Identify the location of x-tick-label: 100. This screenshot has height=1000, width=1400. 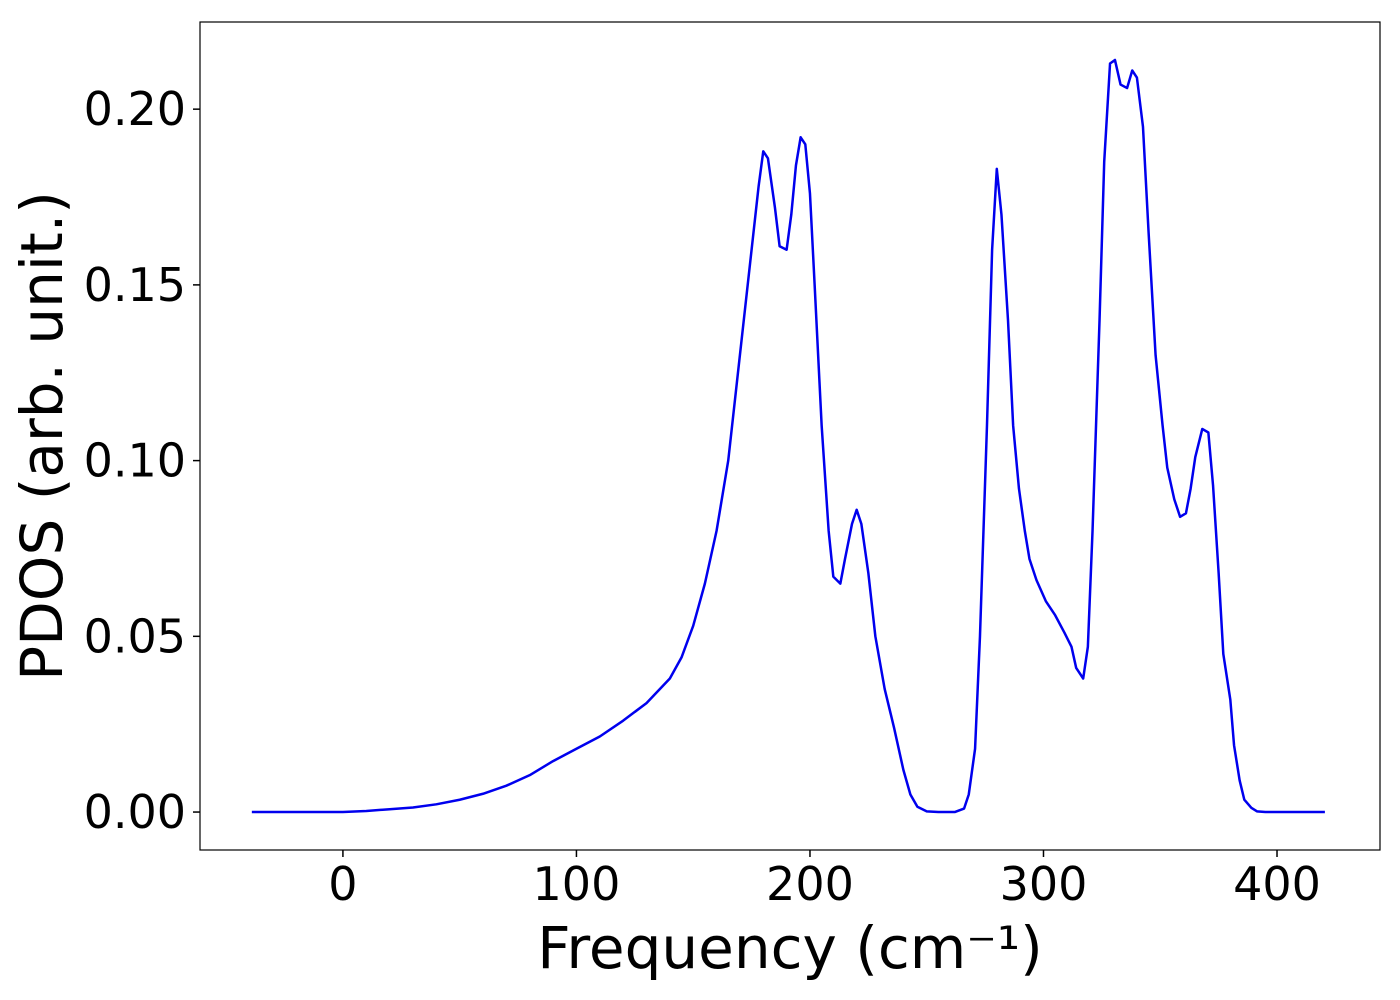
(577, 884).